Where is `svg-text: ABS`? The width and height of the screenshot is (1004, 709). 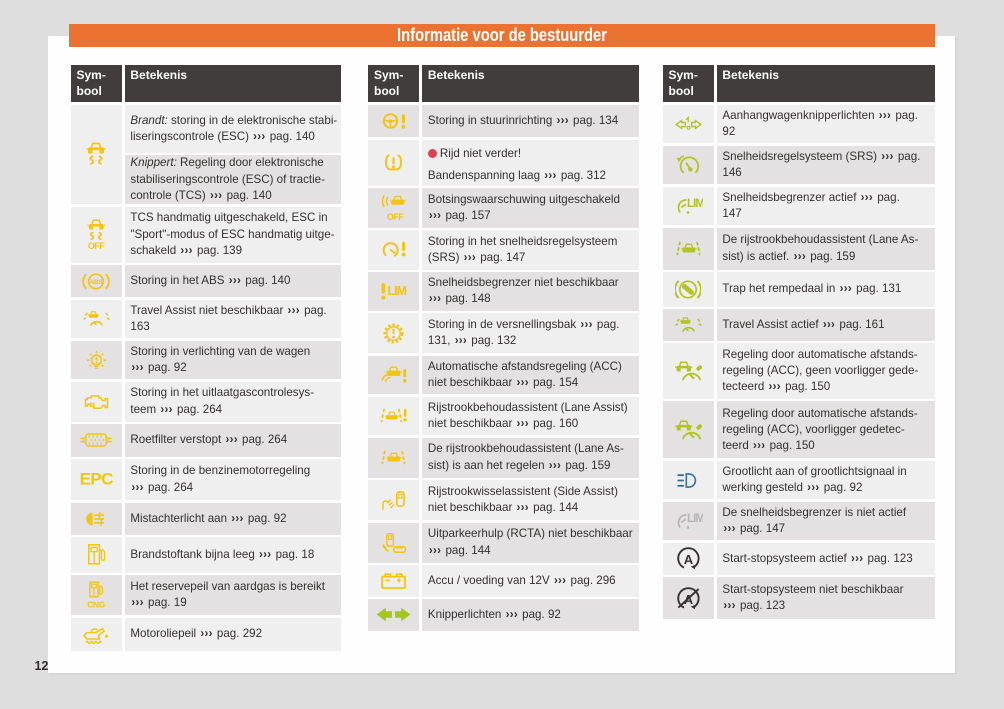
svg-text: ABS is located at coordinates (96, 282).